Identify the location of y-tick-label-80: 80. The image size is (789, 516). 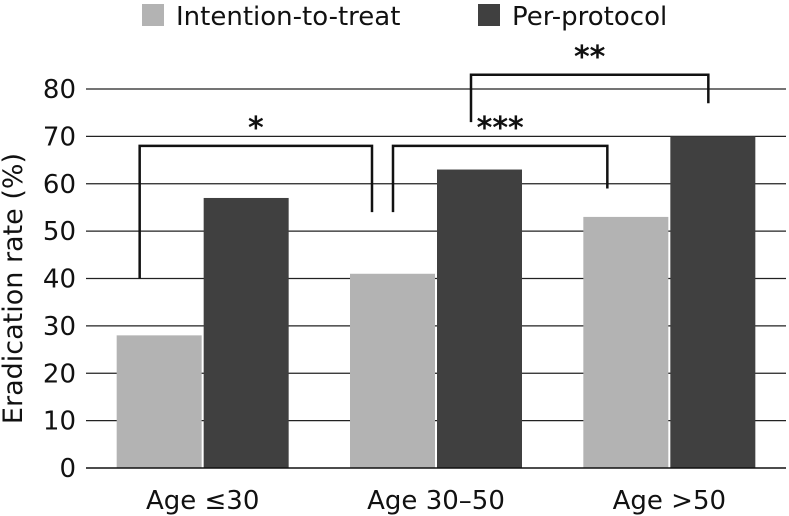
(59, 90).